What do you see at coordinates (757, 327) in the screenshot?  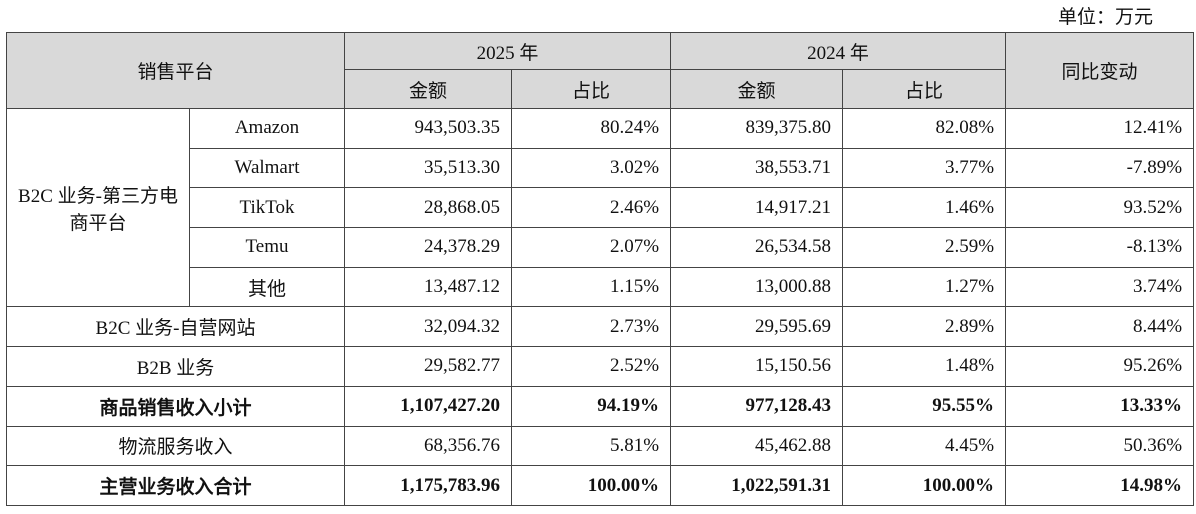 I see `amount-2024: 29,595.69` at bounding box center [757, 327].